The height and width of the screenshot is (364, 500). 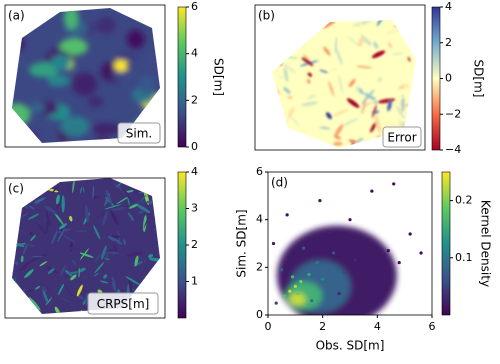 What do you see at coordinates (259, 171) in the screenshot?
I see `y-tick-label: 6` at bounding box center [259, 171].